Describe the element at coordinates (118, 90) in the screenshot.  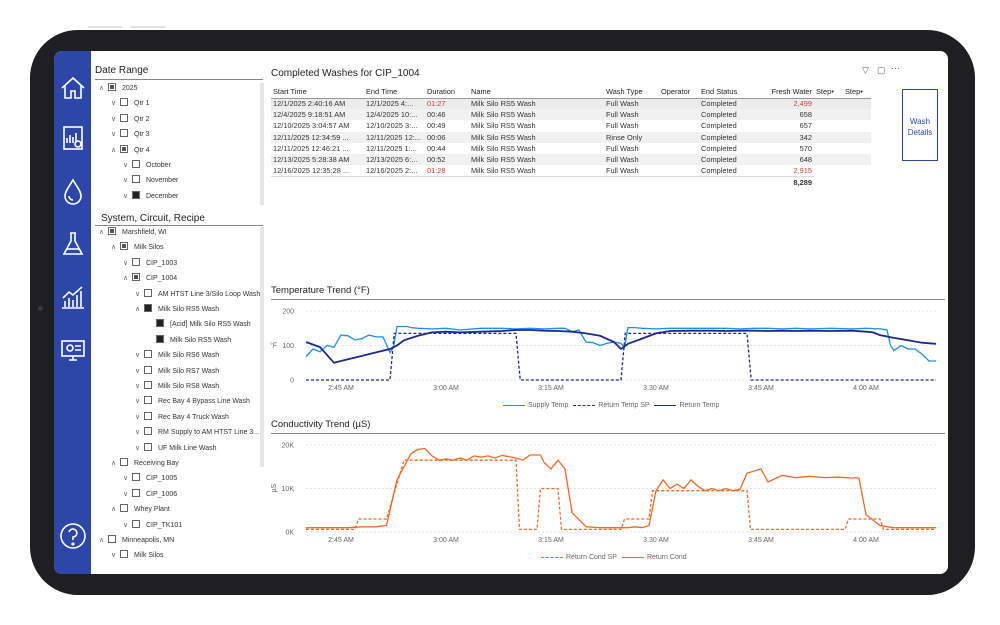
I see `tree-item: ∧ 2025` at that location.